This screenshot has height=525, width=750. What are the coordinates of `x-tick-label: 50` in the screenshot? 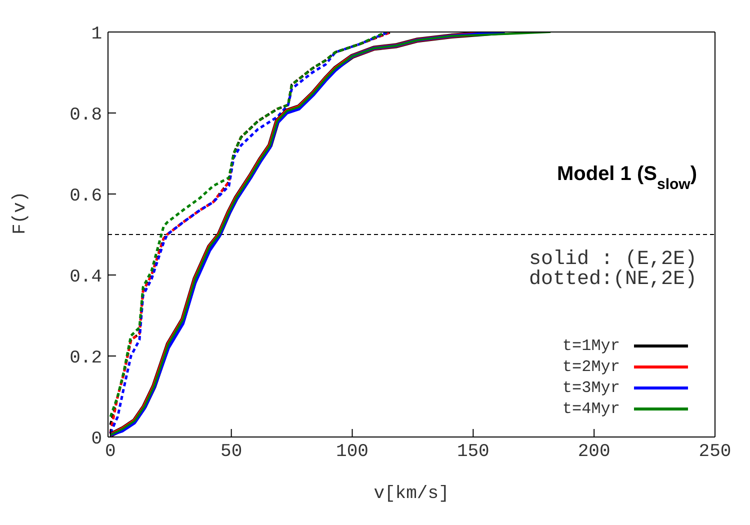 It's located at (231, 452).